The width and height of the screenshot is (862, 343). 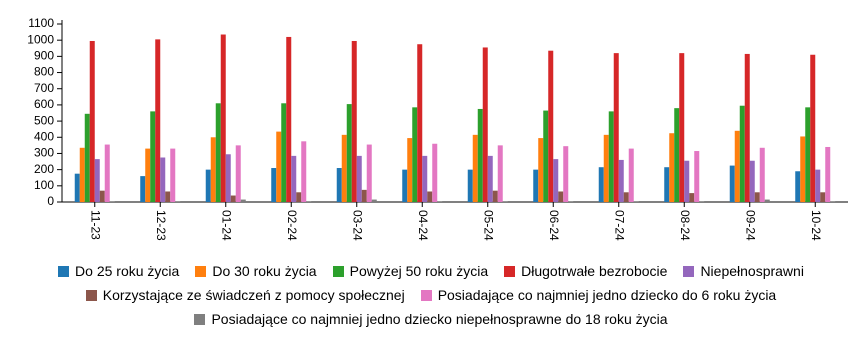 What do you see at coordinates (50, 201) in the screenshot?
I see `y-tick-label: 0` at bounding box center [50, 201].